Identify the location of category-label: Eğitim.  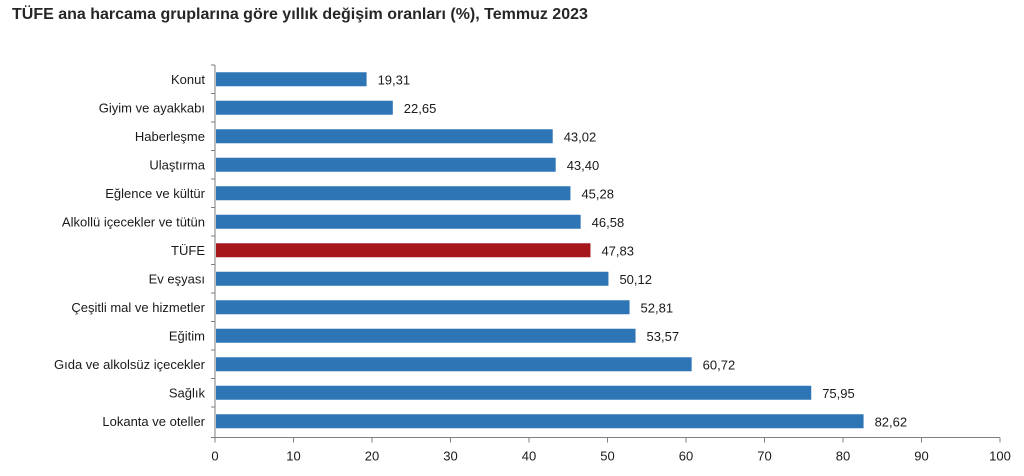
(187, 335).